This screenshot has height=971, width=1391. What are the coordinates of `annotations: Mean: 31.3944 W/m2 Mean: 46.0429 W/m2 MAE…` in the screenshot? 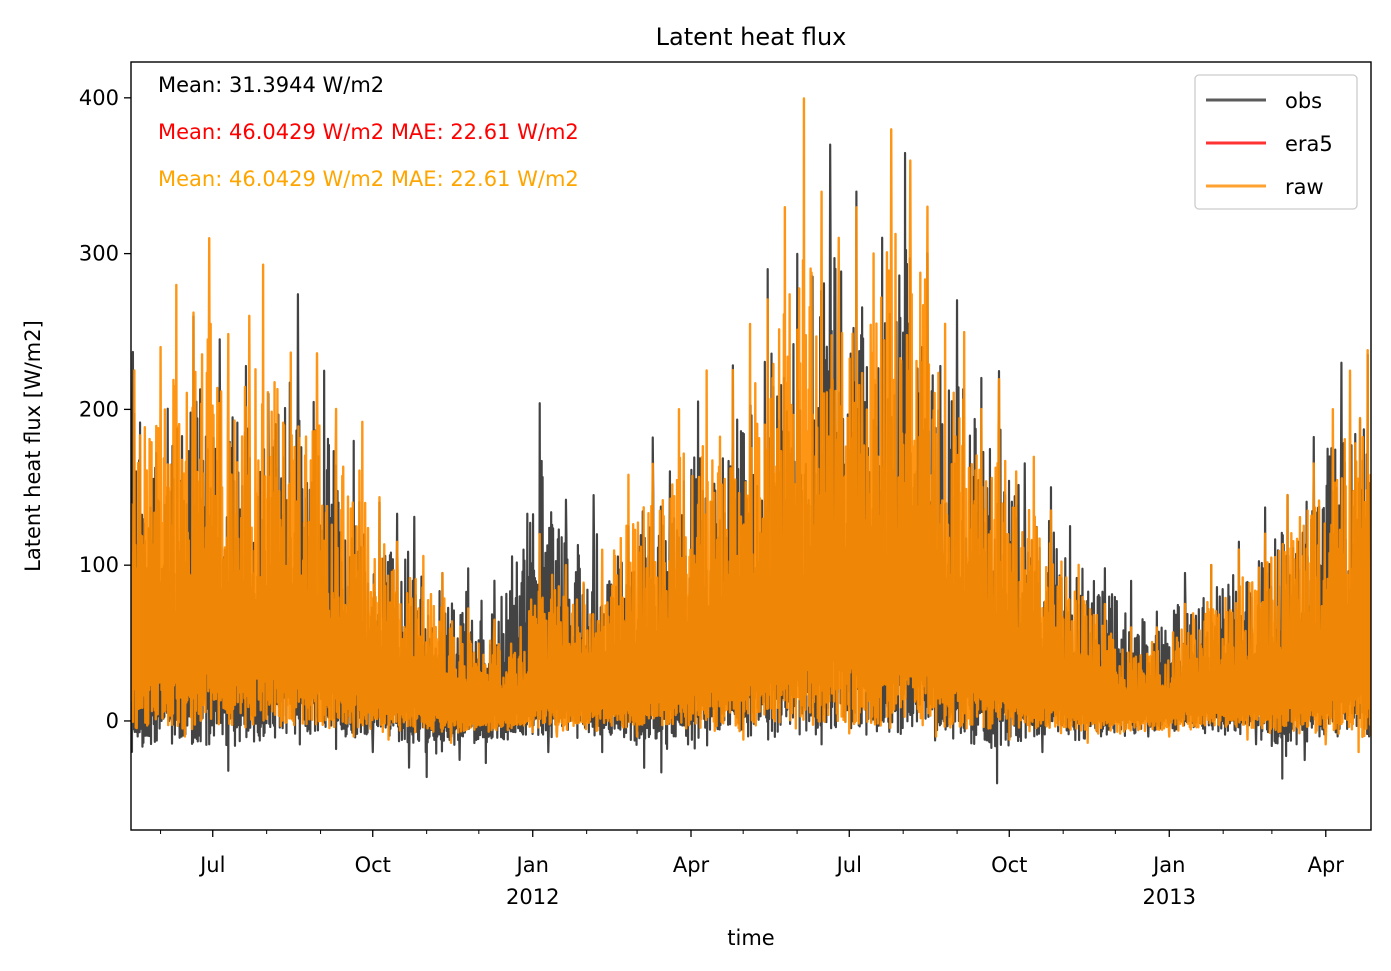 It's located at (368, 132).